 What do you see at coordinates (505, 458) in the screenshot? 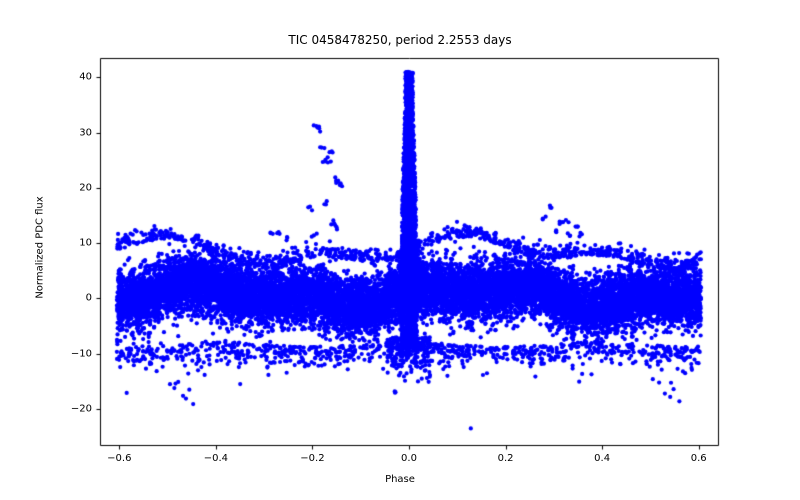
I see `x-tick-label-4: 0.2` at bounding box center [505, 458].